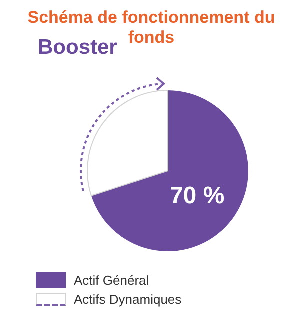 The height and width of the screenshot is (314, 303). What do you see at coordinates (128, 299) in the screenshot?
I see `legend-label: Actifs Dynamiques` at bounding box center [128, 299].